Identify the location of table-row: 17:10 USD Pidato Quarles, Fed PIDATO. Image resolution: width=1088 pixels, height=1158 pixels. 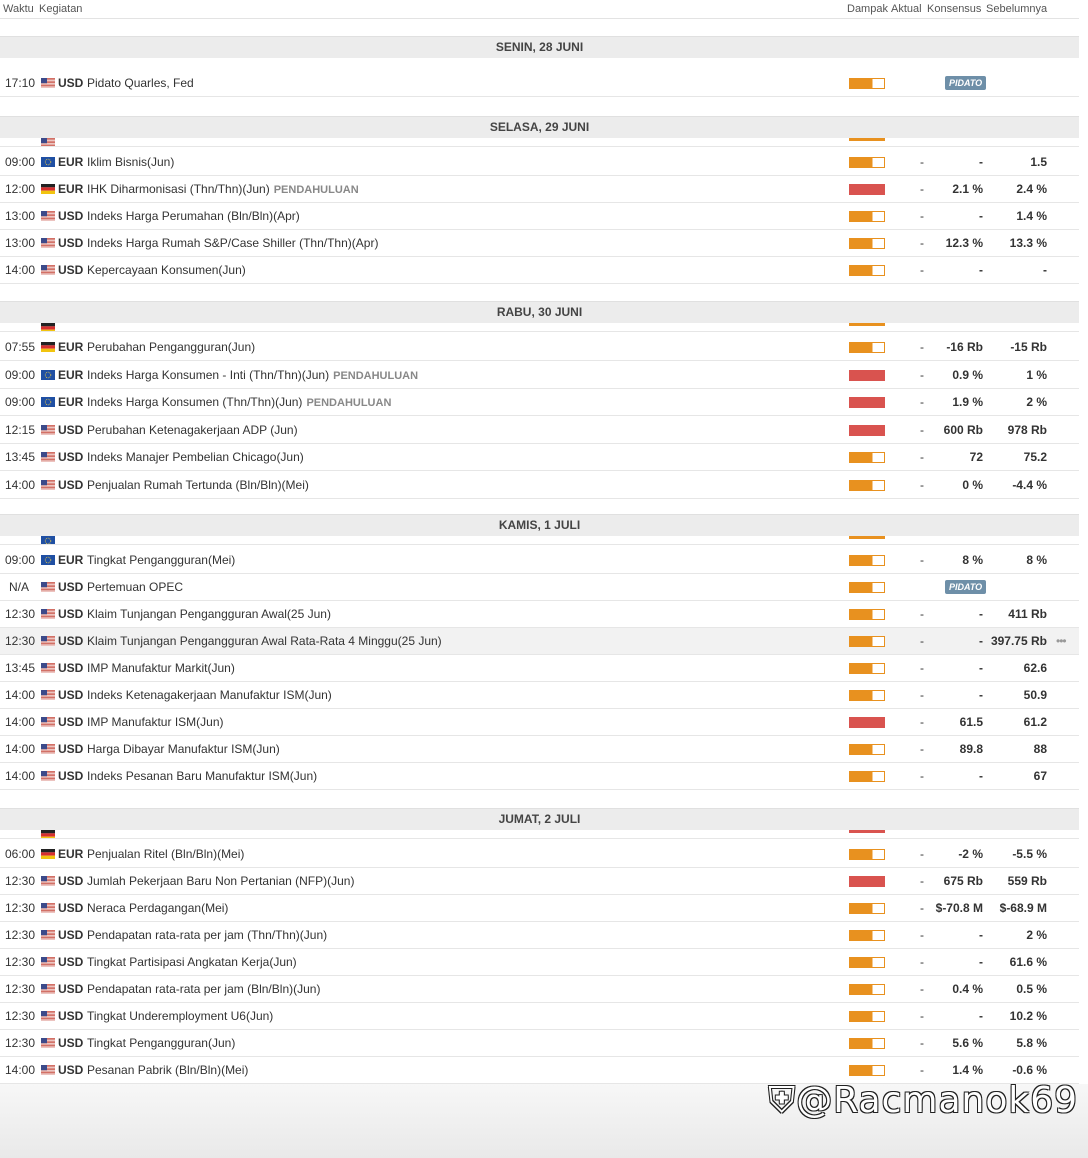
(539, 83).